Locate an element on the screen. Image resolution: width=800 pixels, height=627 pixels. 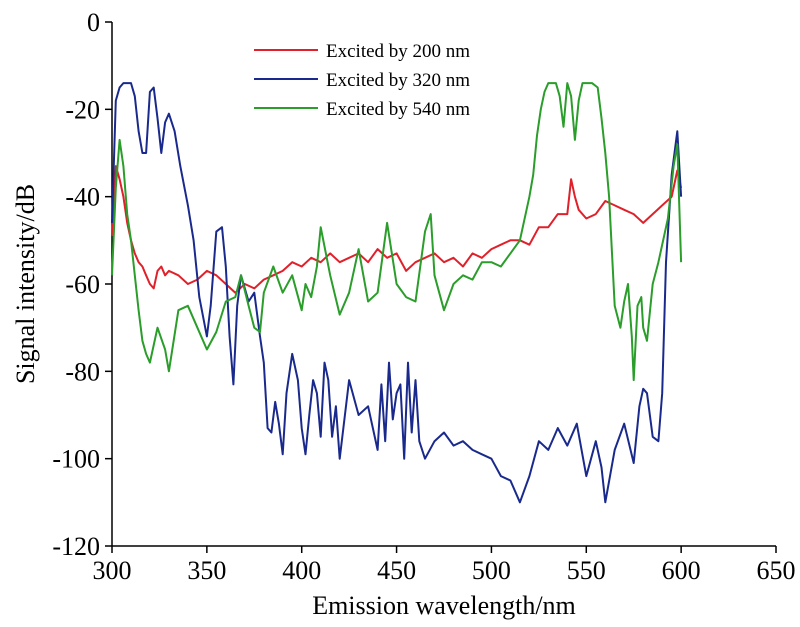
x-tick-label: 550 is located at coordinates (586, 570).